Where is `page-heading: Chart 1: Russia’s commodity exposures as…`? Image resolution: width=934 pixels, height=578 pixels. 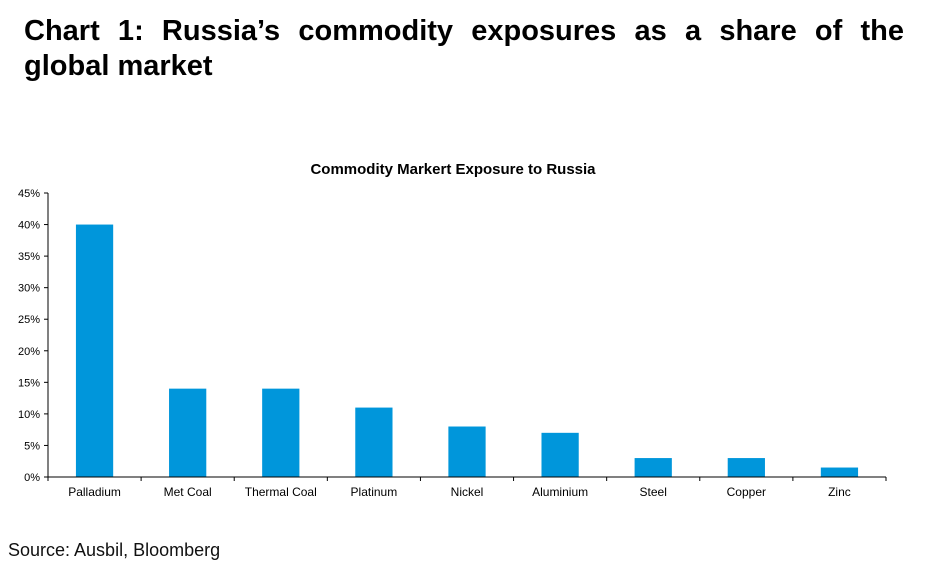 page-heading: Chart 1: Russia’s commodity exposures as… is located at coordinates (464, 48).